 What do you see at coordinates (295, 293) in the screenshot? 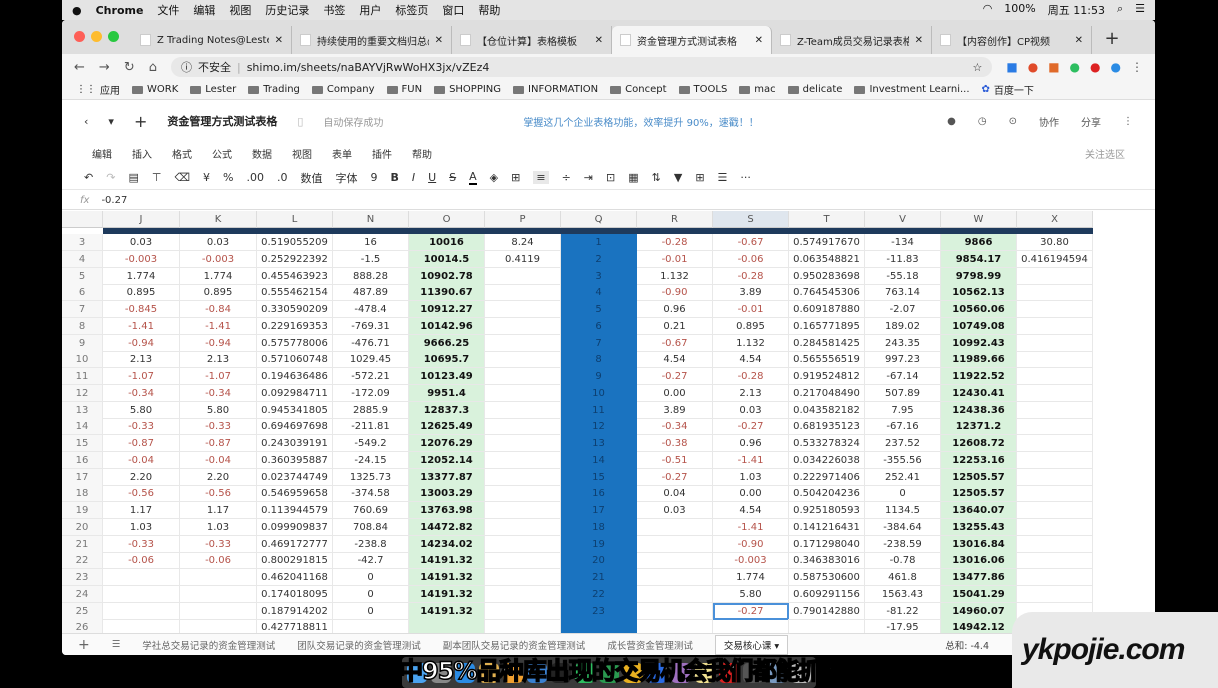
I see `cell-L6: 0.555462154` at bounding box center [295, 293].